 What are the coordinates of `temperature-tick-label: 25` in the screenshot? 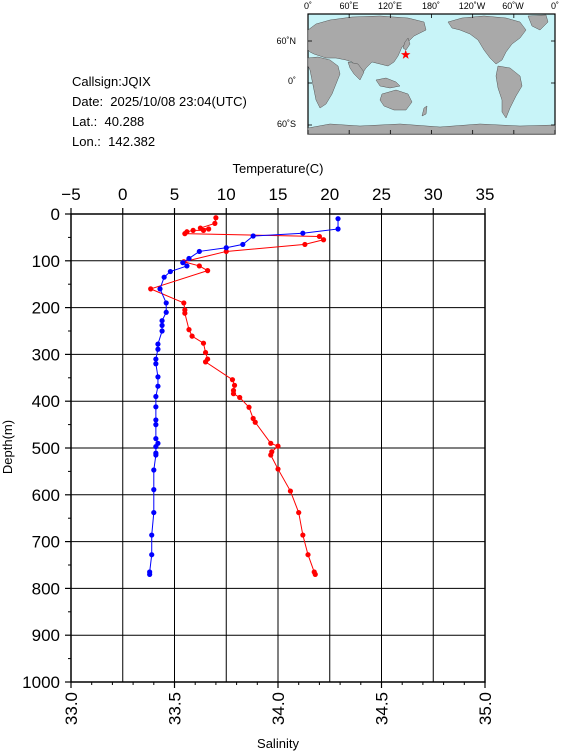 It's located at (381, 194).